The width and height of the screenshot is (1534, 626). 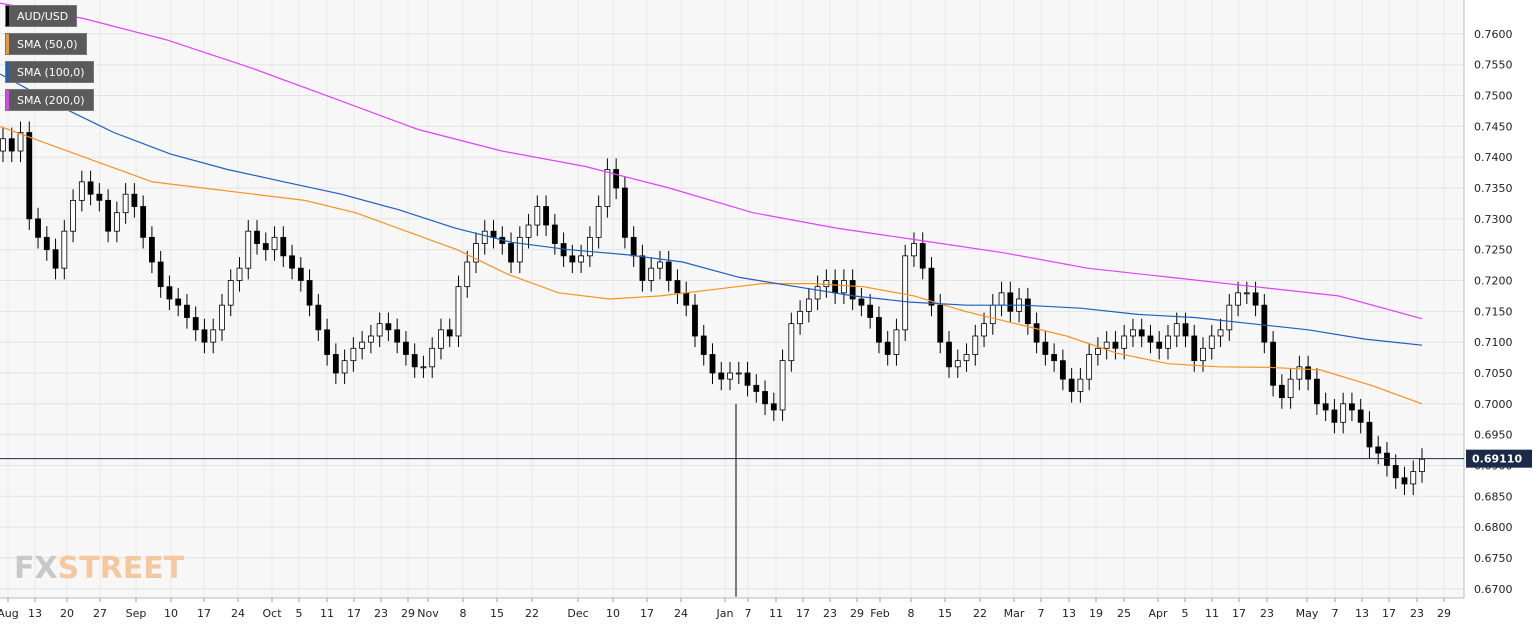 What do you see at coordinates (49, 100) in the screenshot?
I see `legend-item: SMA (200,0)` at bounding box center [49, 100].